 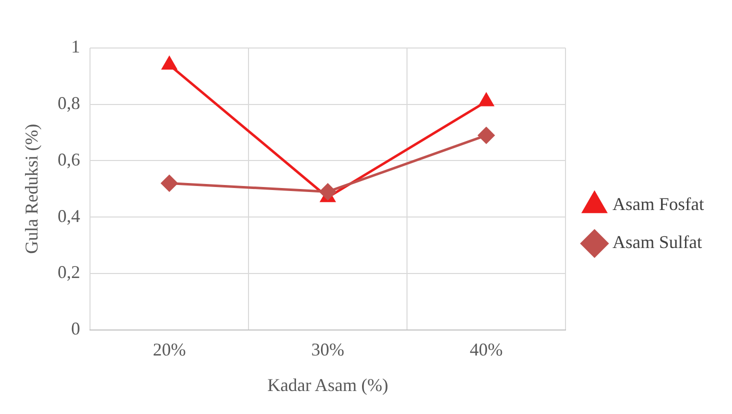 I want to click on y-tick-label: 0,2, so click(x=69, y=272).